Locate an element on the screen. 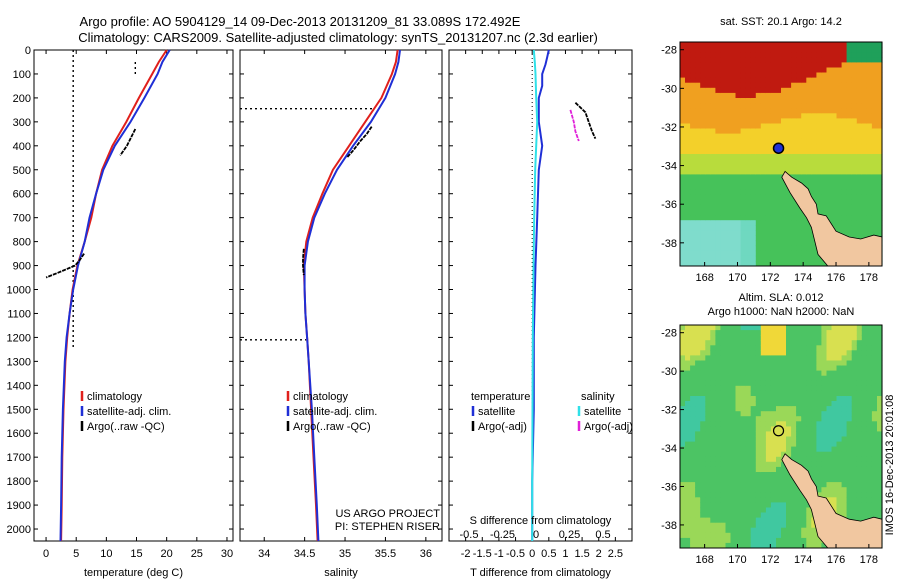  y-tick-label: 1500 is located at coordinates (19, 410).